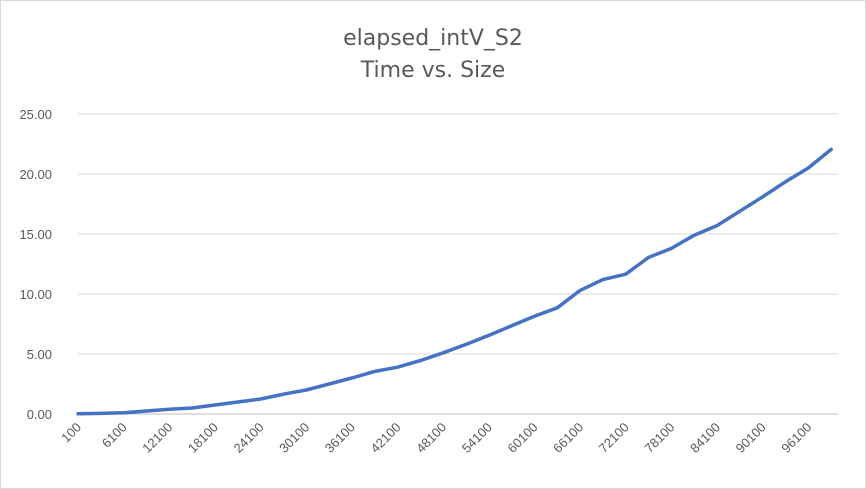  I want to click on y-tick-label: 10.00, so click(35, 294).